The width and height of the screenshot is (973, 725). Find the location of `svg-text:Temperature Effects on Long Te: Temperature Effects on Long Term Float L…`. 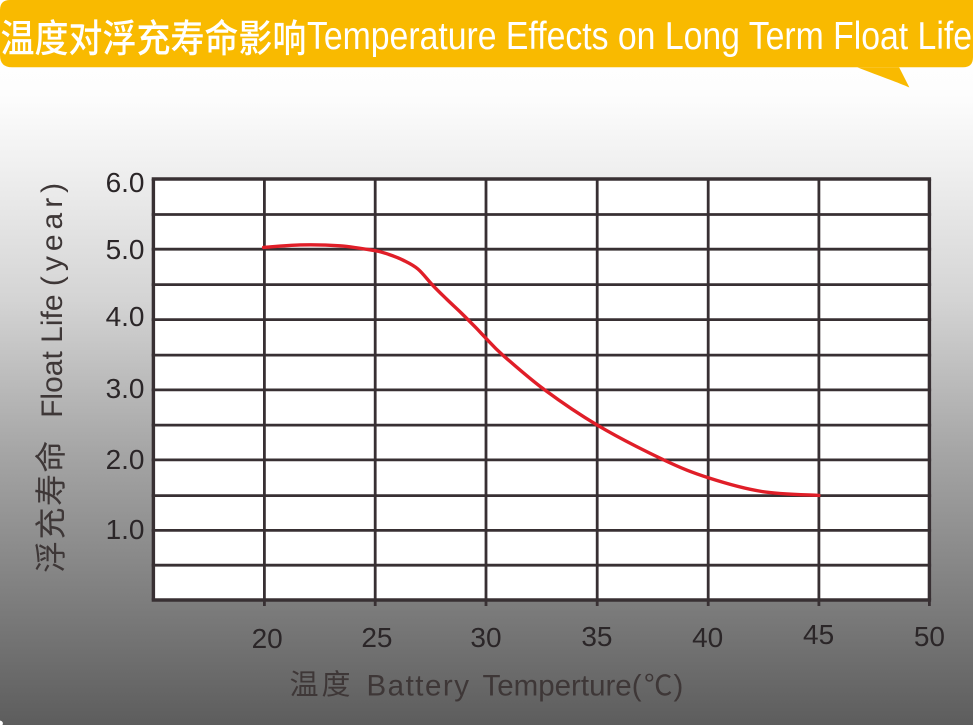

svg-text:Temperature Effects on Long Te: Temperature Effects on Long Term Float L… is located at coordinates (639, 36).